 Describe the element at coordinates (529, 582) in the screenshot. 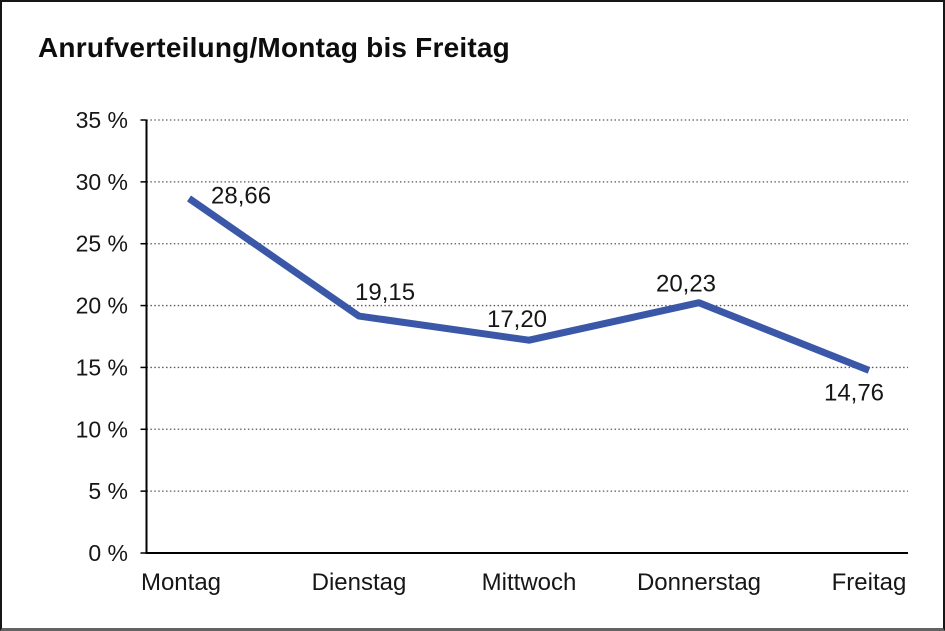

I see `x-category-label: Mittwoch` at that location.